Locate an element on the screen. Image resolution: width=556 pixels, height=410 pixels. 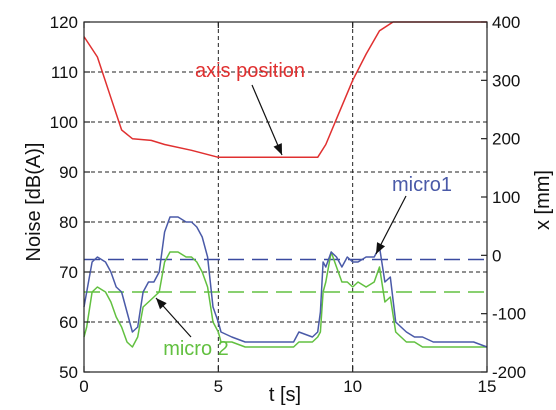
arrow-axis-position-head is located at coordinates (277, 149).